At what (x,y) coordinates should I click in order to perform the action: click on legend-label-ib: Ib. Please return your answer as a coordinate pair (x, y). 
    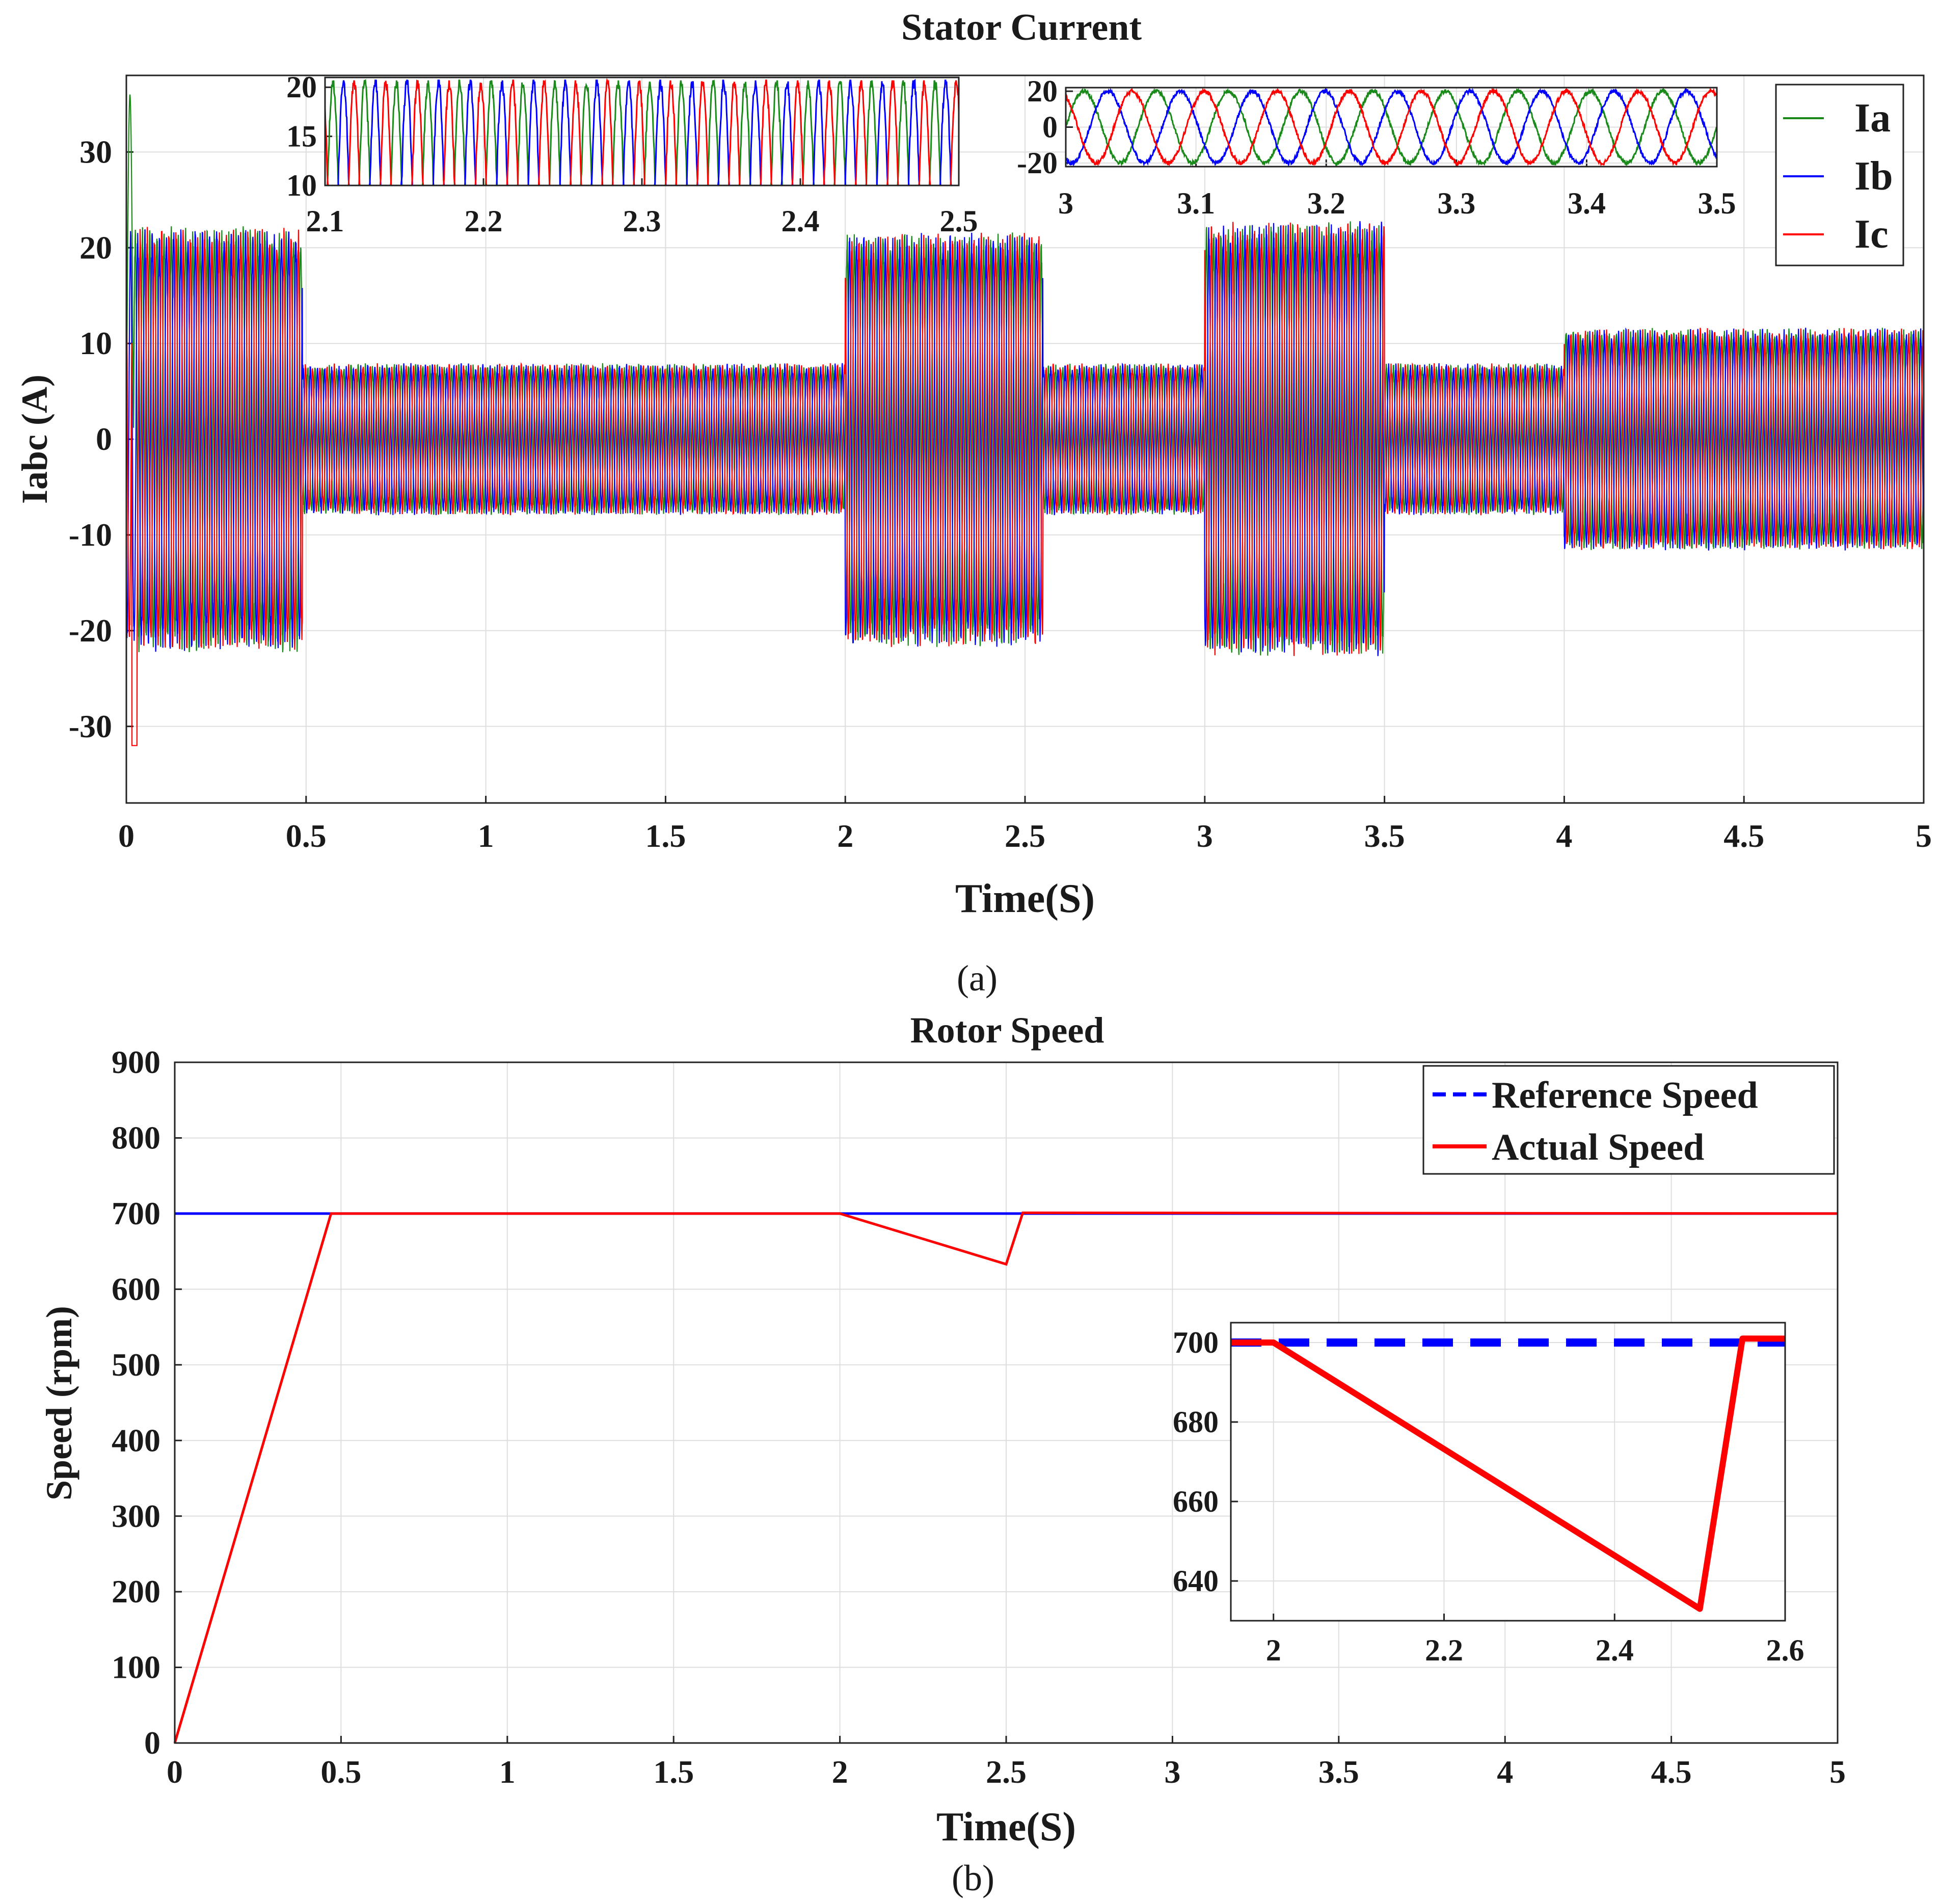
    Looking at the image, I should click on (1873, 176).